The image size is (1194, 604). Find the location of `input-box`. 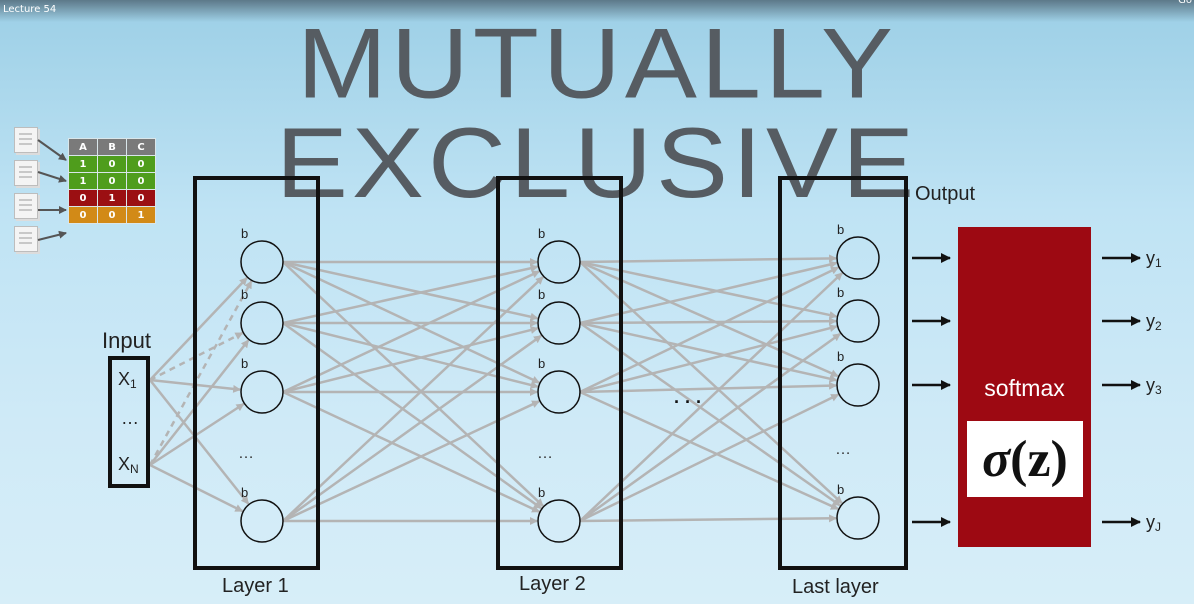

input-box is located at coordinates (129, 422).